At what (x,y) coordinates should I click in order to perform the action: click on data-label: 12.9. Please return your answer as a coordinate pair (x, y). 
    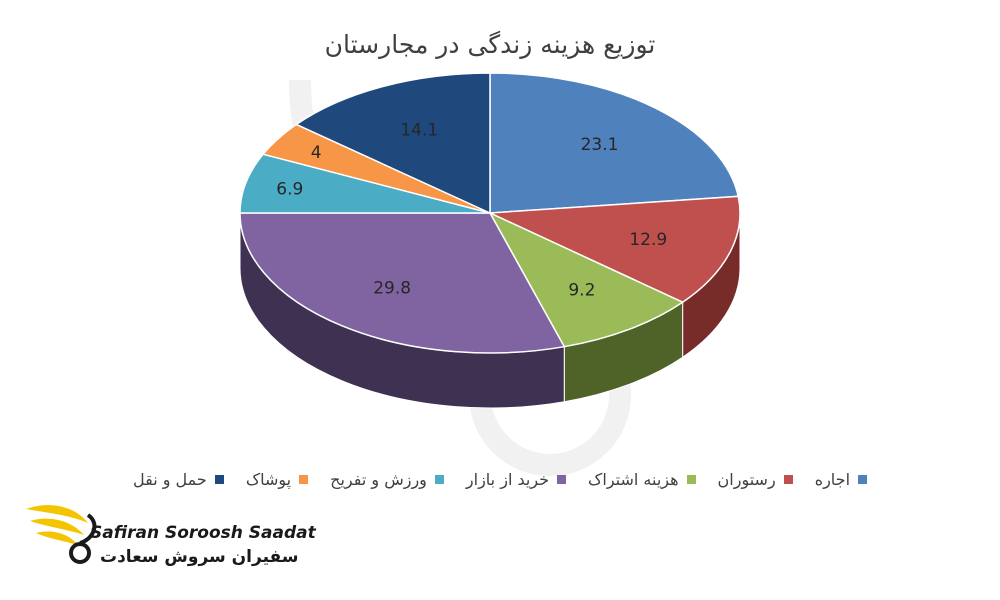
    Looking at the image, I should click on (648, 240).